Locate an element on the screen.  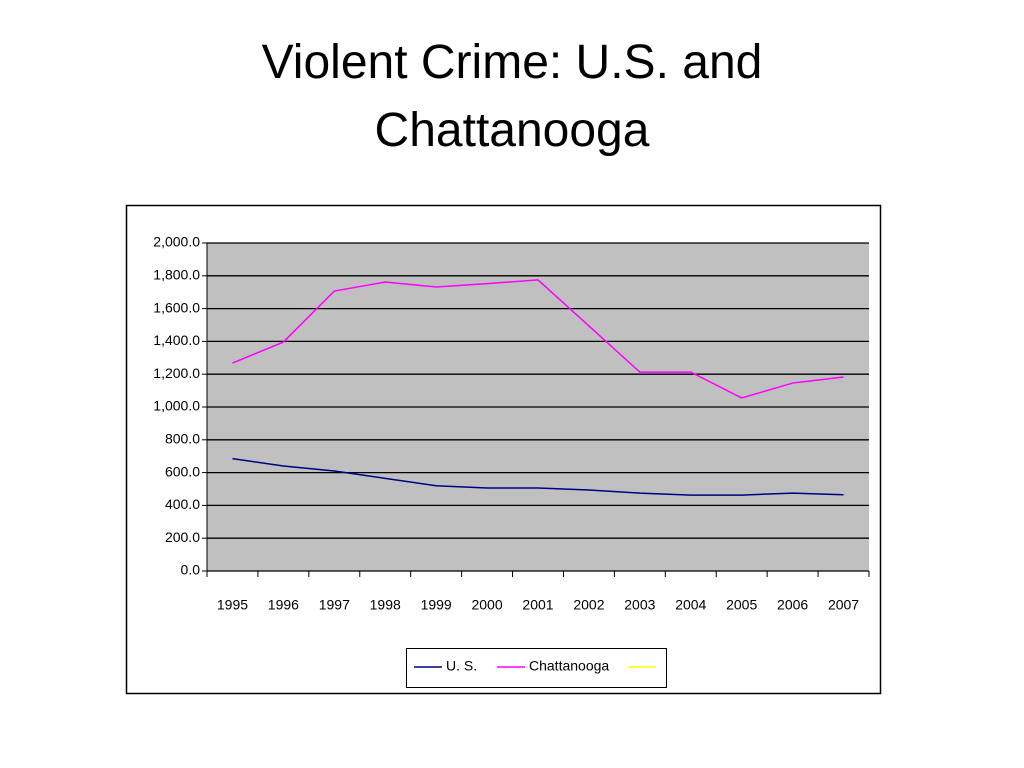
x-tick-label: 2004 is located at coordinates (690, 605).